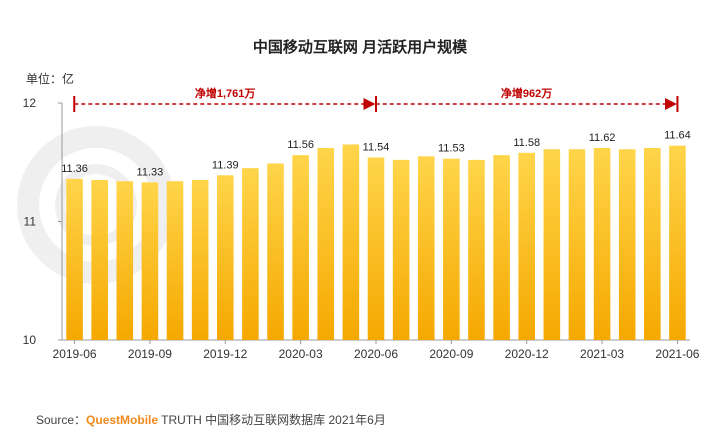 Image resolution: width=720 pixels, height=430 pixels. I want to click on data-label: 11.58, so click(526, 143).